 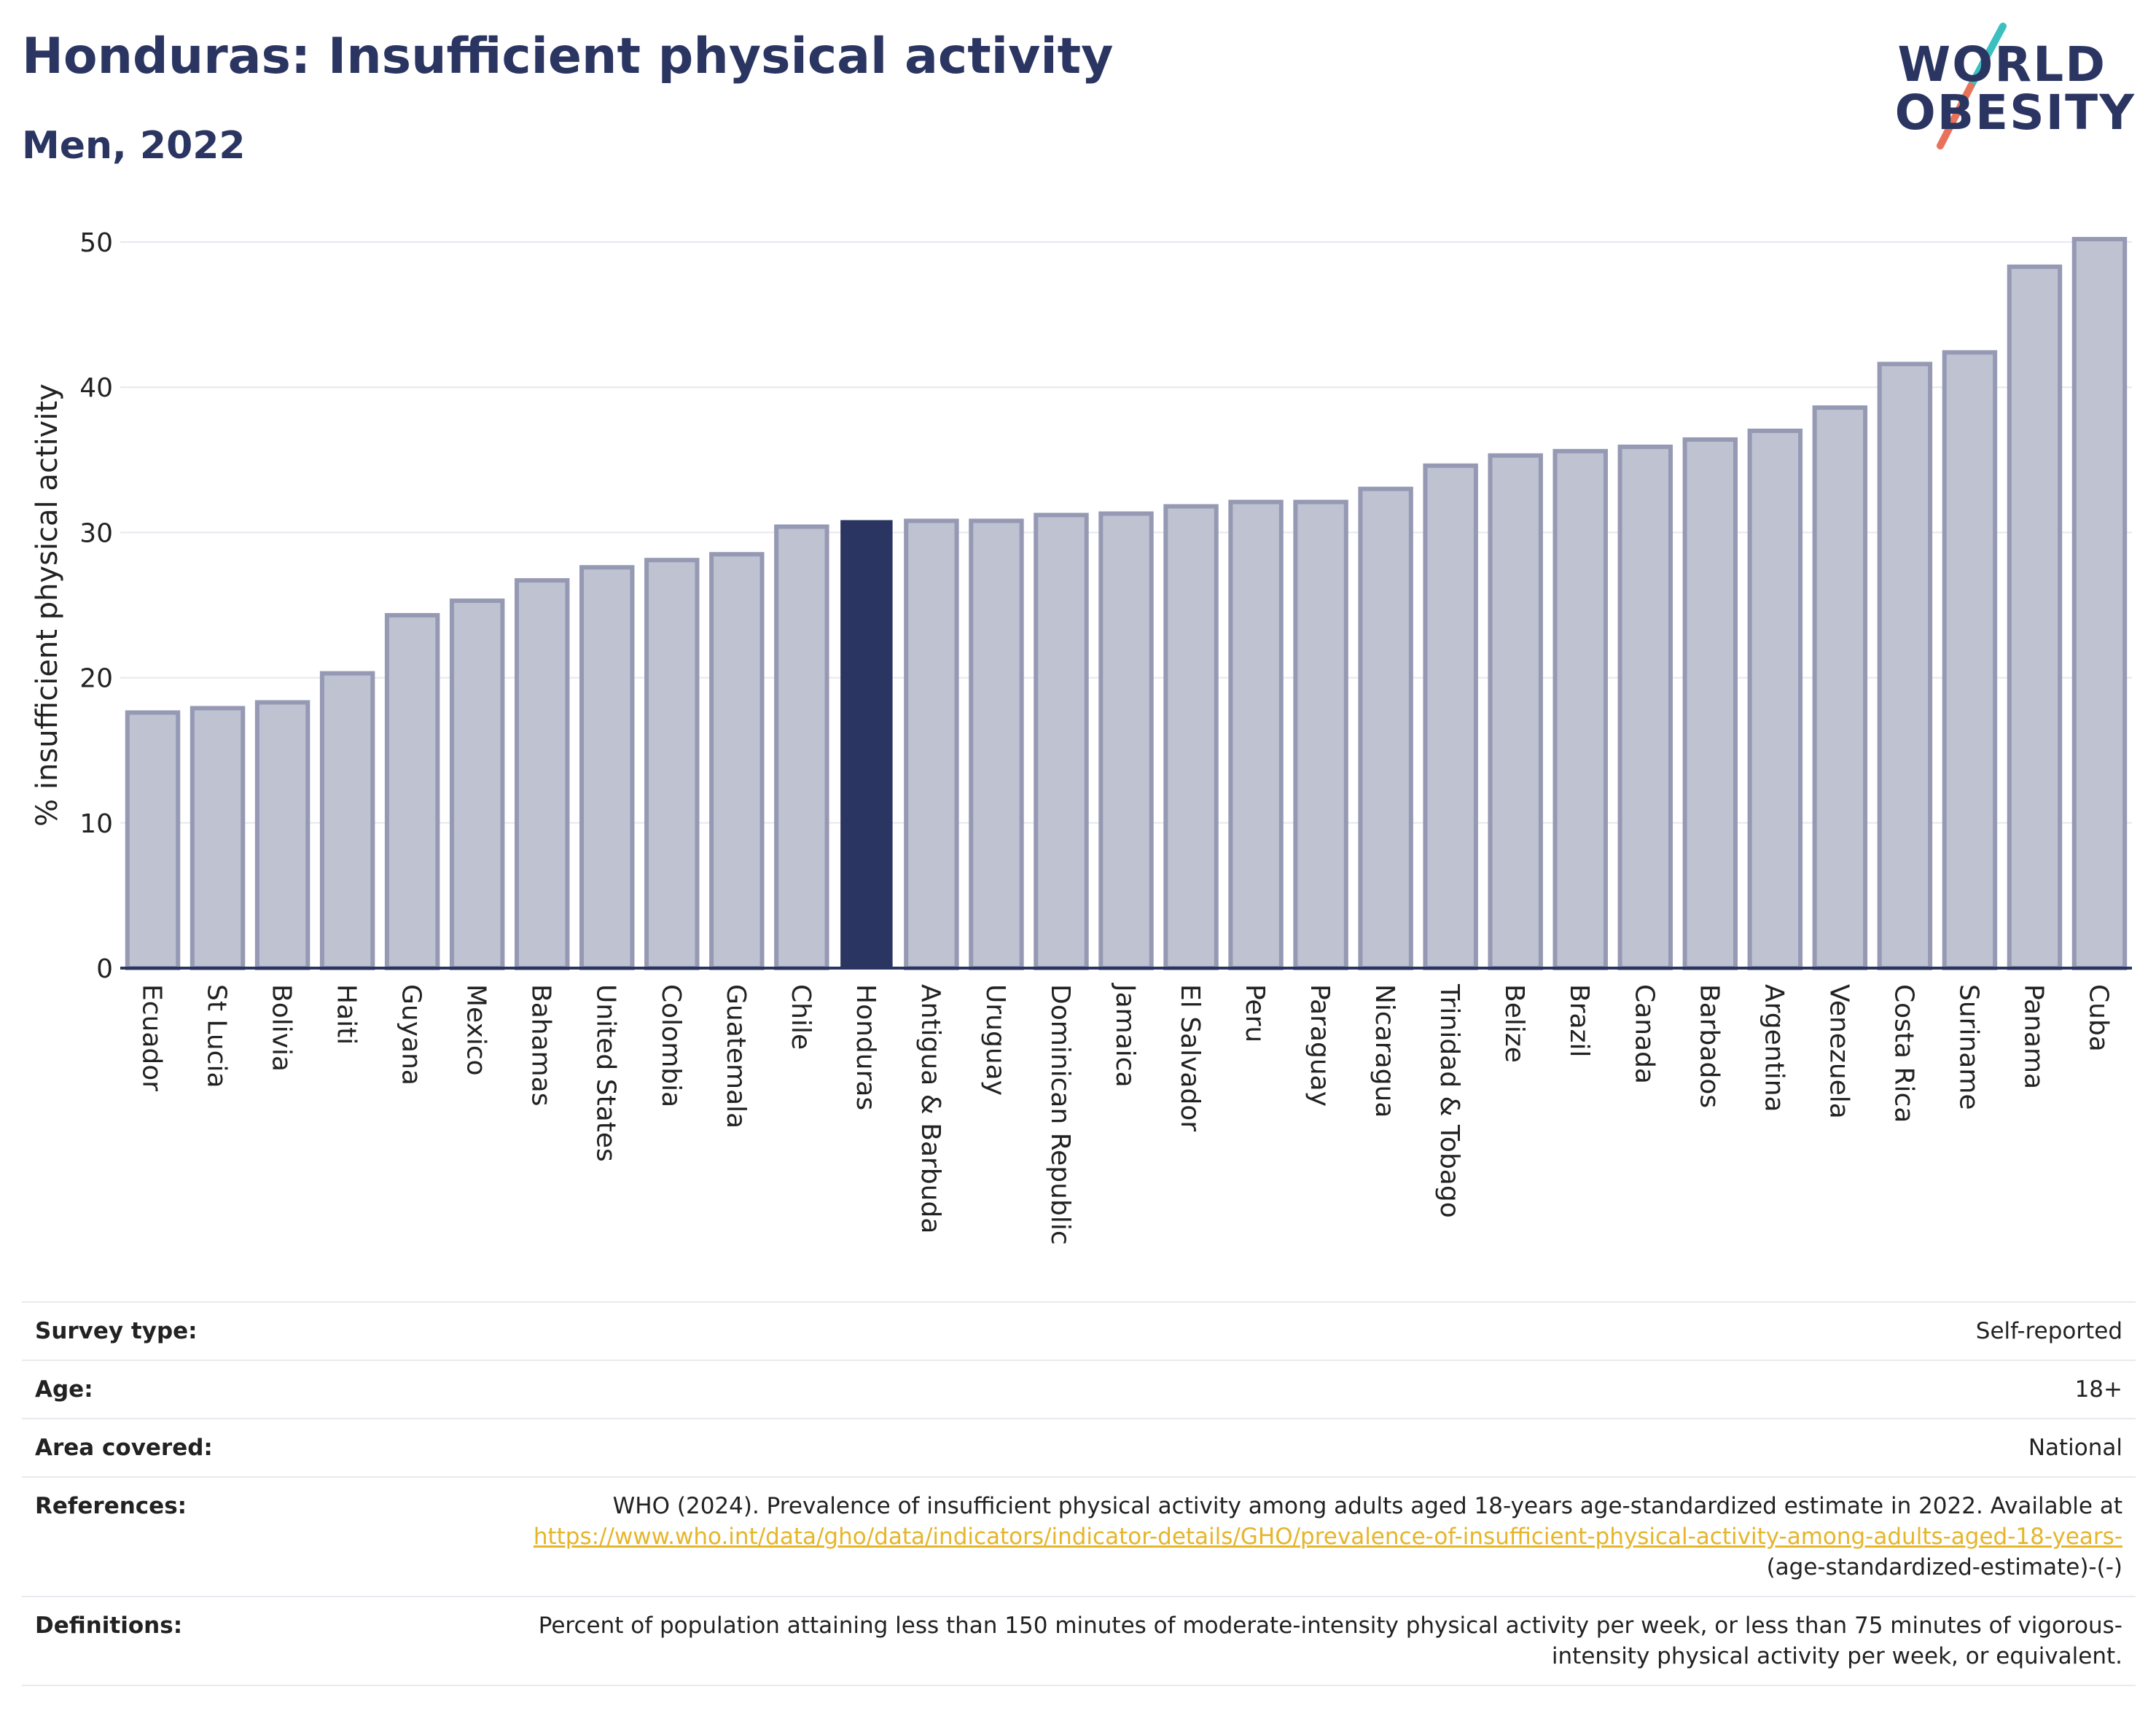 I want to click on info-row-age: Age: 18+, so click(x=1079, y=1389).